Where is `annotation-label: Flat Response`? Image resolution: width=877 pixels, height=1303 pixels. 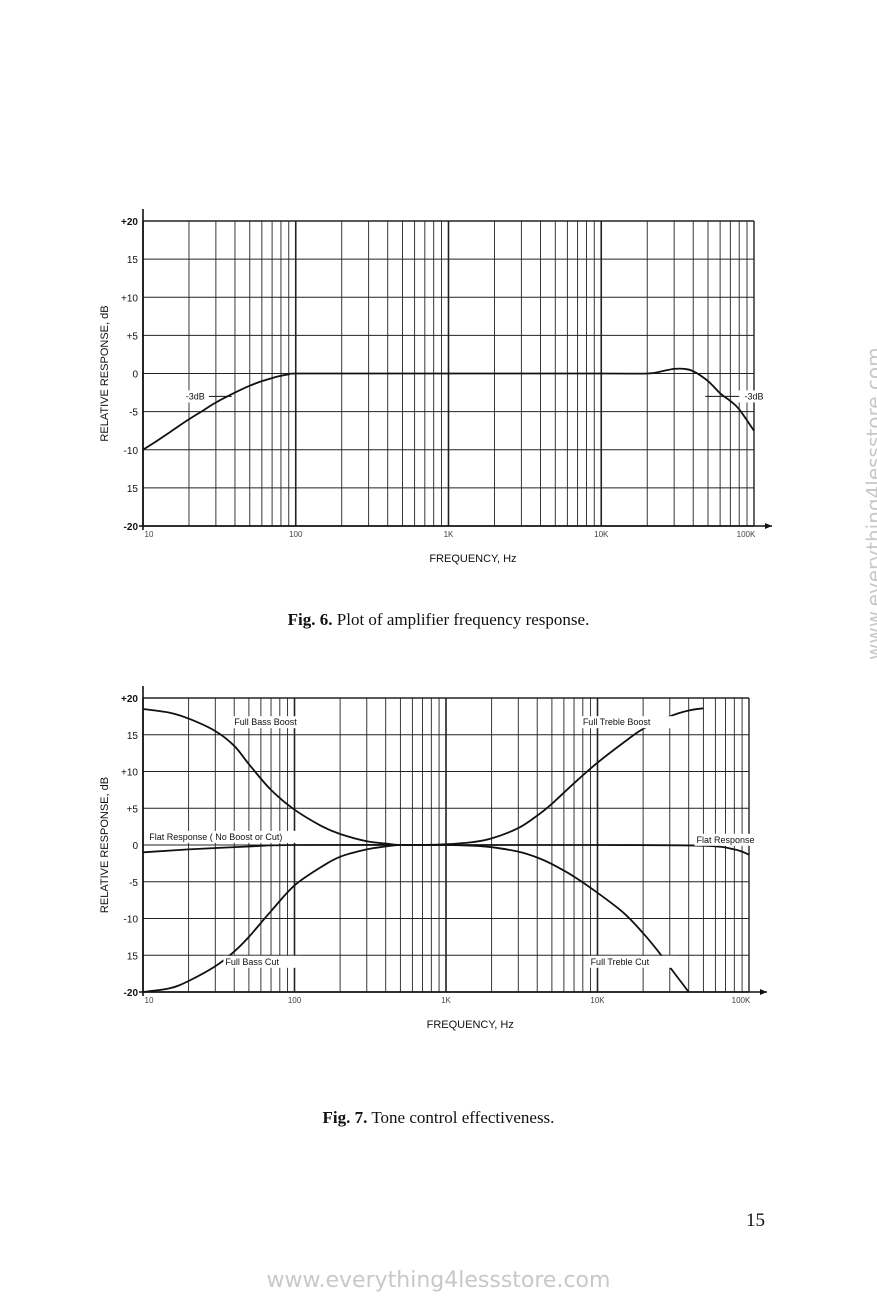
annotation-label: Flat Response is located at coordinates (725, 840).